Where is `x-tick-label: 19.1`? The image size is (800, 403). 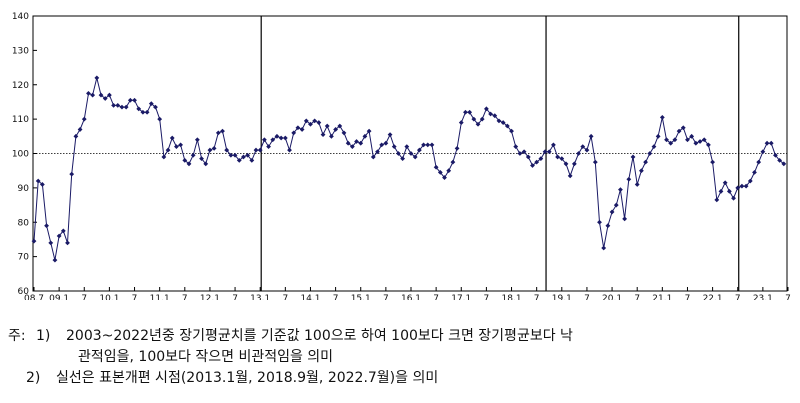
x-tick-label: 19.1 is located at coordinates (562, 297).